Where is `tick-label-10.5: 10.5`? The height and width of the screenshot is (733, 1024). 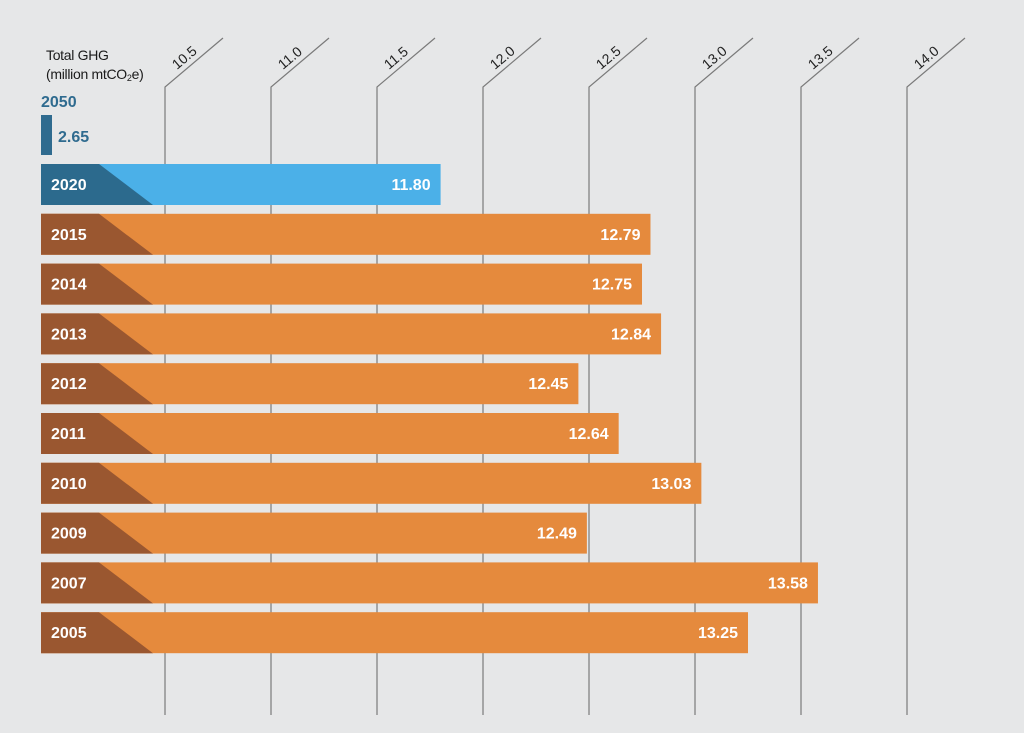 tick-label-10.5: 10.5 is located at coordinates (184, 57).